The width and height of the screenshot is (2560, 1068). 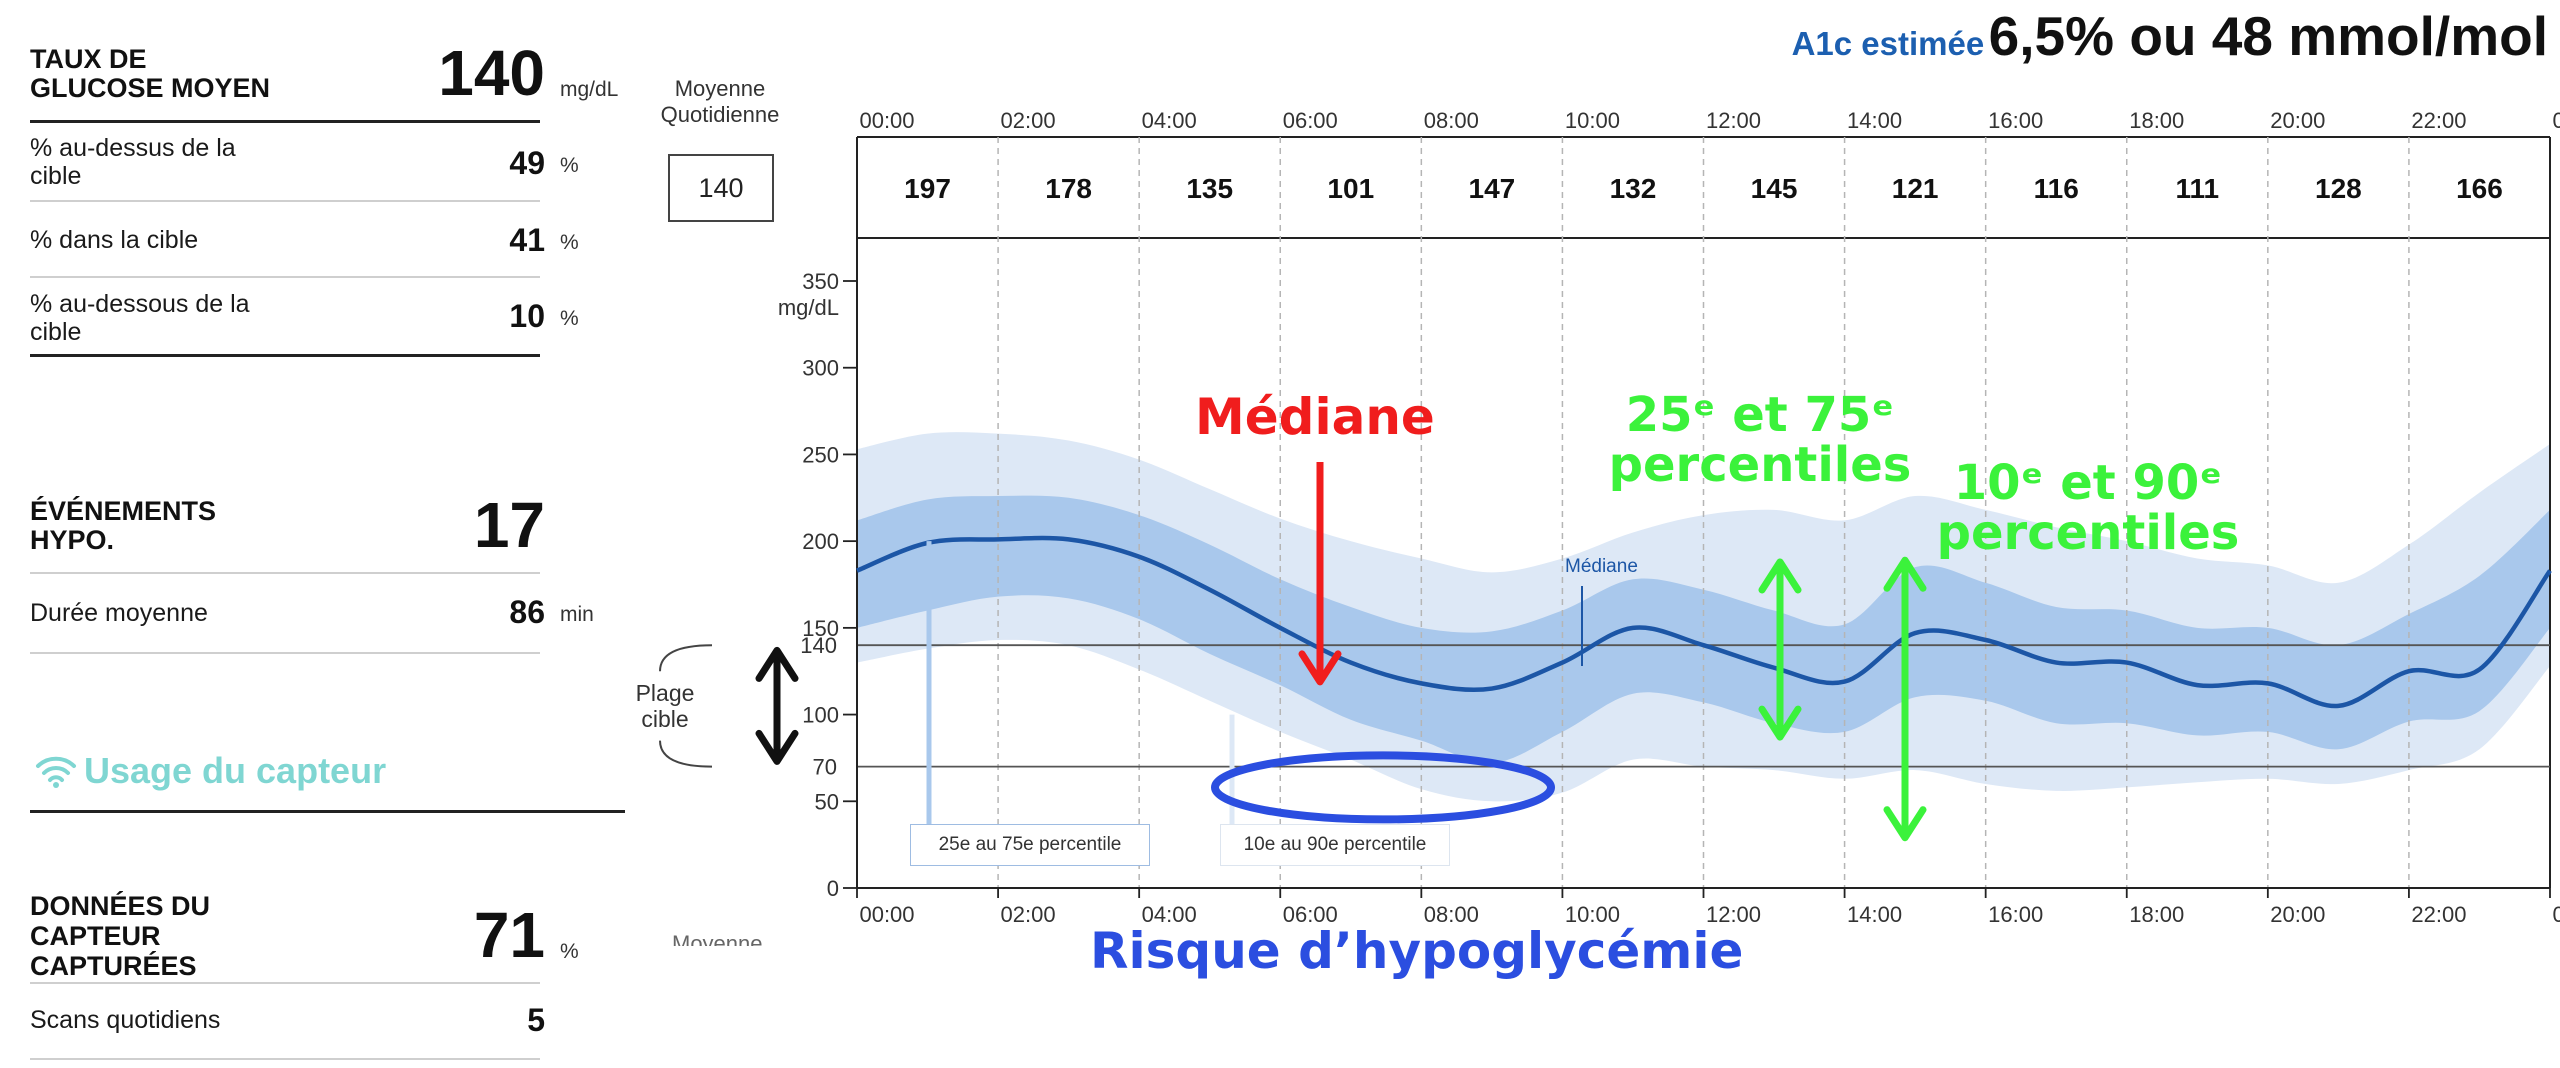 I want to click on sensor-data-label-2: CAPTEUR, so click(x=95, y=936).